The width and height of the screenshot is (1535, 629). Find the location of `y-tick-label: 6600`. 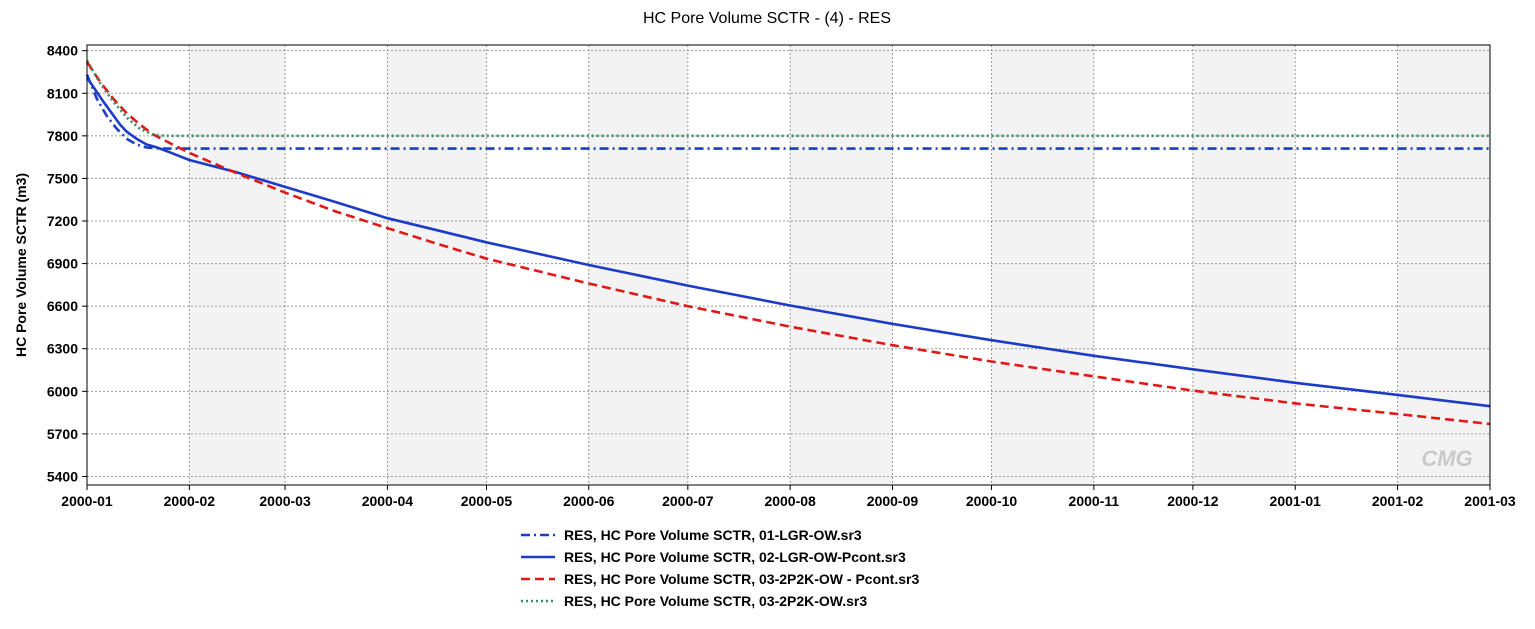

y-tick-label: 6600 is located at coordinates (62, 306).